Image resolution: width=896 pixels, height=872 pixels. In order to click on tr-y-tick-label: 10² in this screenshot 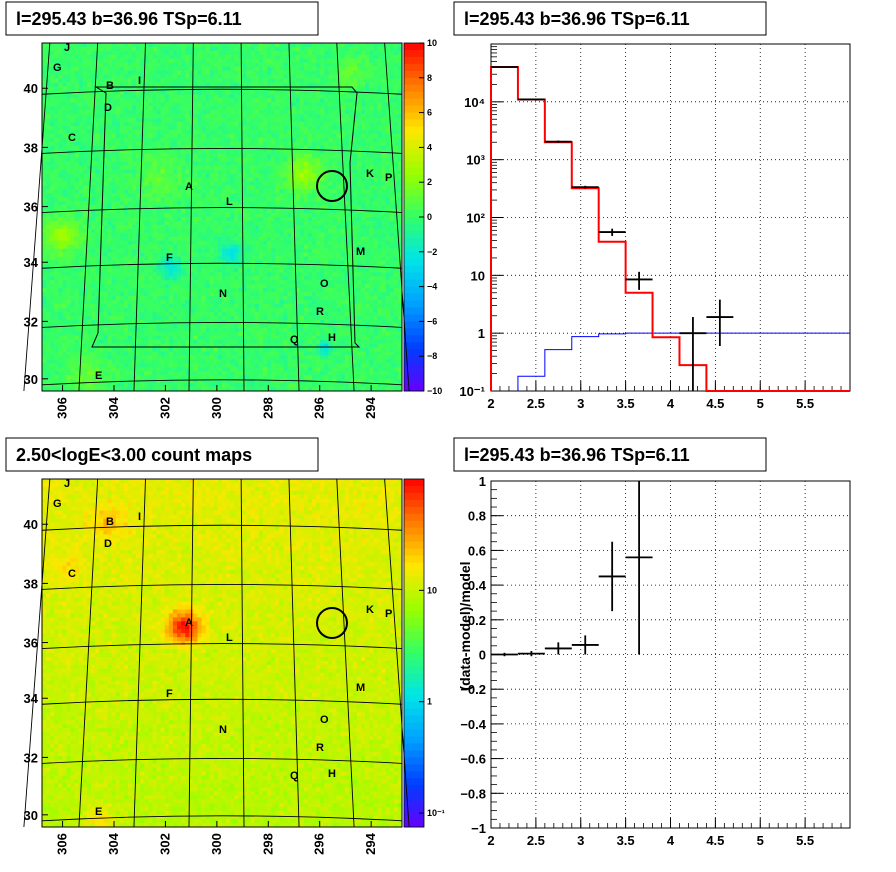, I will do `click(475, 218)`.